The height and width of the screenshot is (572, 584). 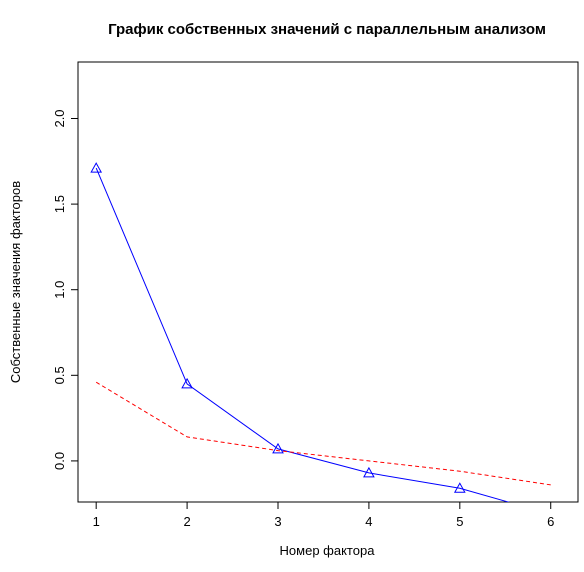 I want to click on x-axis-label: Номер фактора, so click(x=328, y=550).